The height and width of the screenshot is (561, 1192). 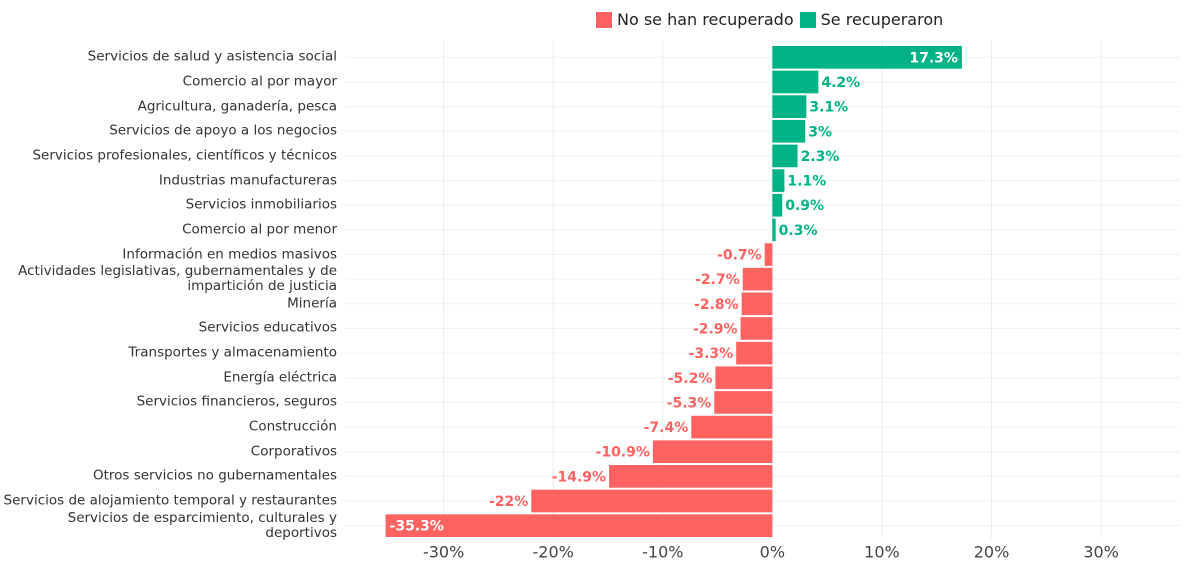 I want to click on x-tick-label: -30%, so click(x=443, y=552).